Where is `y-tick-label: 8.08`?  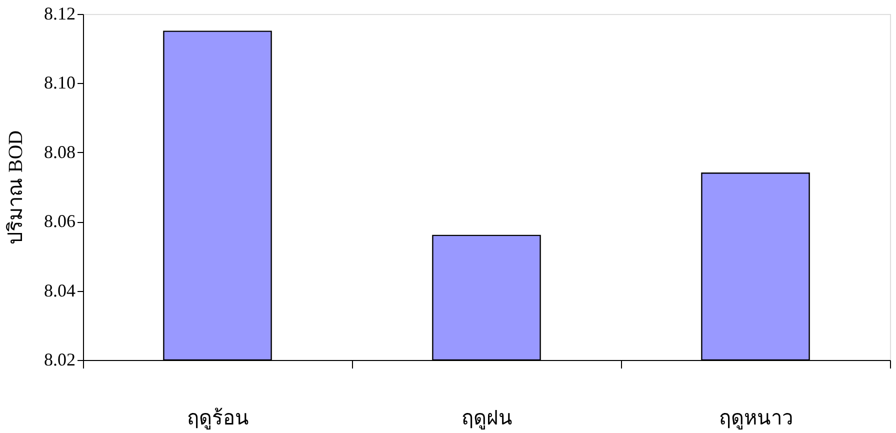 y-tick-label: 8.08 is located at coordinates (60, 152).